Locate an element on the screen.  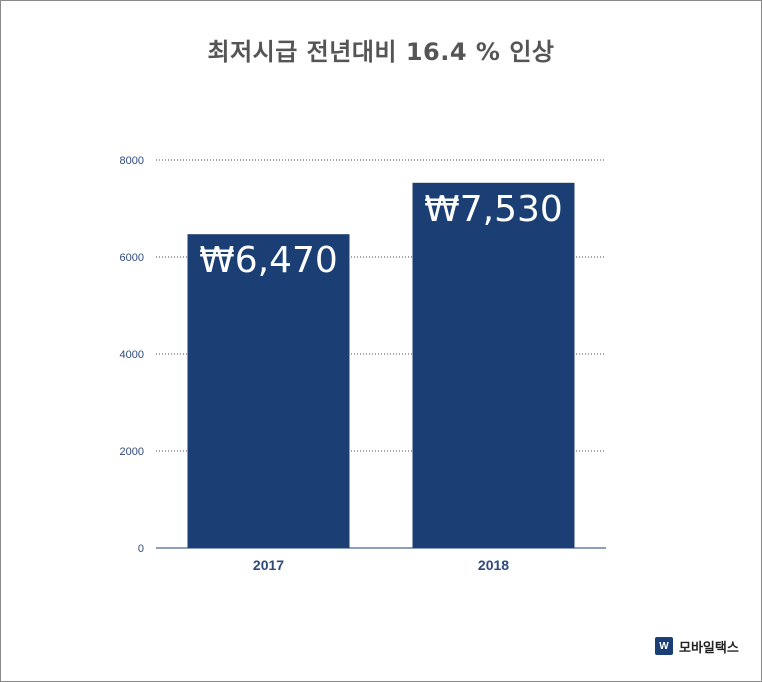
data-label-2018: ₩7,530 is located at coordinates (493, 209).